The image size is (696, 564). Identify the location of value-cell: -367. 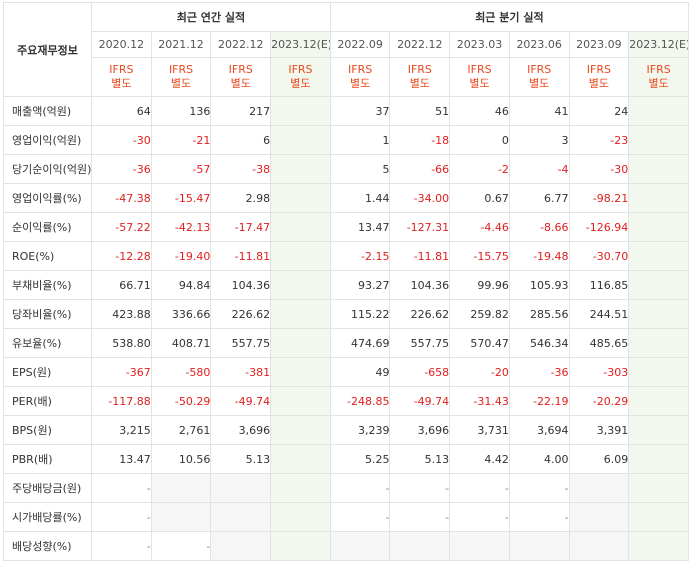
(121, 372).